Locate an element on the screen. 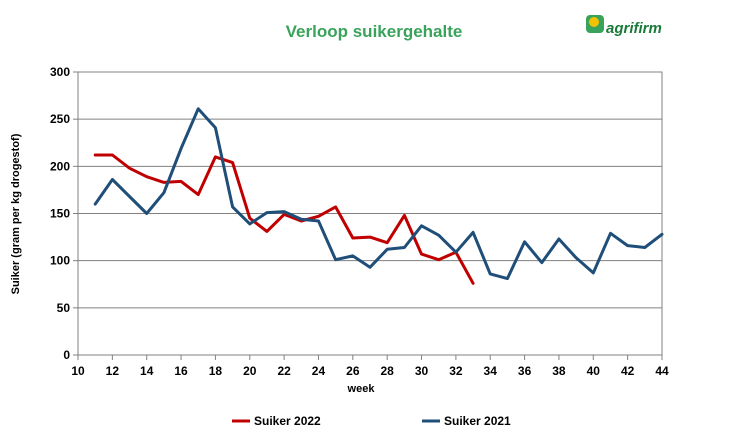 The image size is (730, 445). y-tick-label: 300 is located at coordinates (60, 72).